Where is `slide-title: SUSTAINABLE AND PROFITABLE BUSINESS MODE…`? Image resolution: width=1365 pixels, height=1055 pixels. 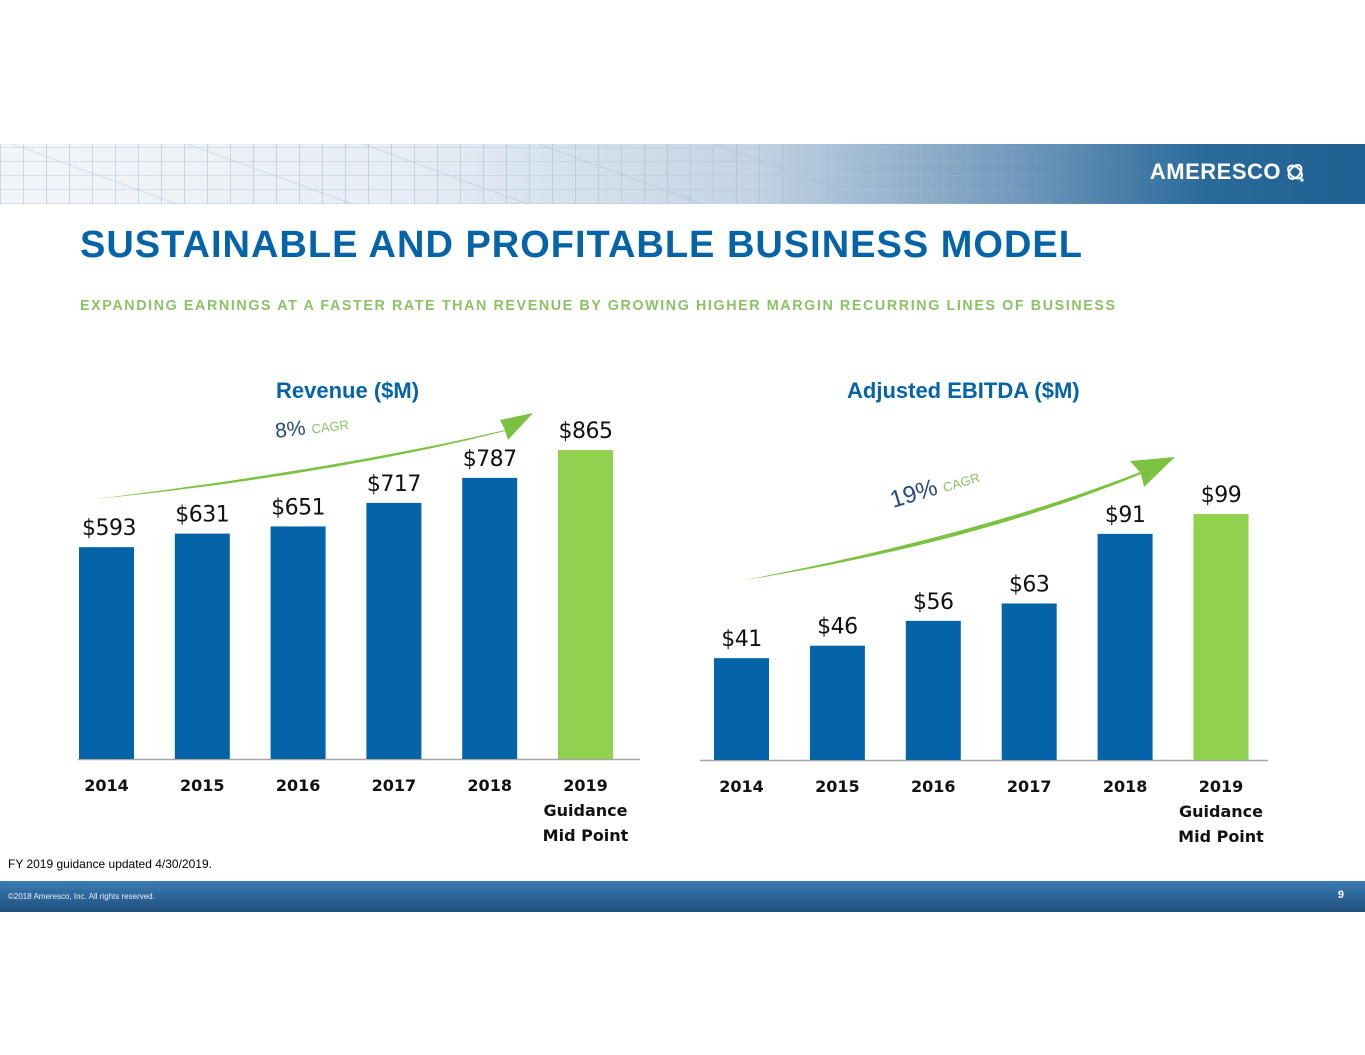
slide-title: SUSTAINABLE AND PROFITABLE BUSINESS MODE… is located at coordinates (581, 245).